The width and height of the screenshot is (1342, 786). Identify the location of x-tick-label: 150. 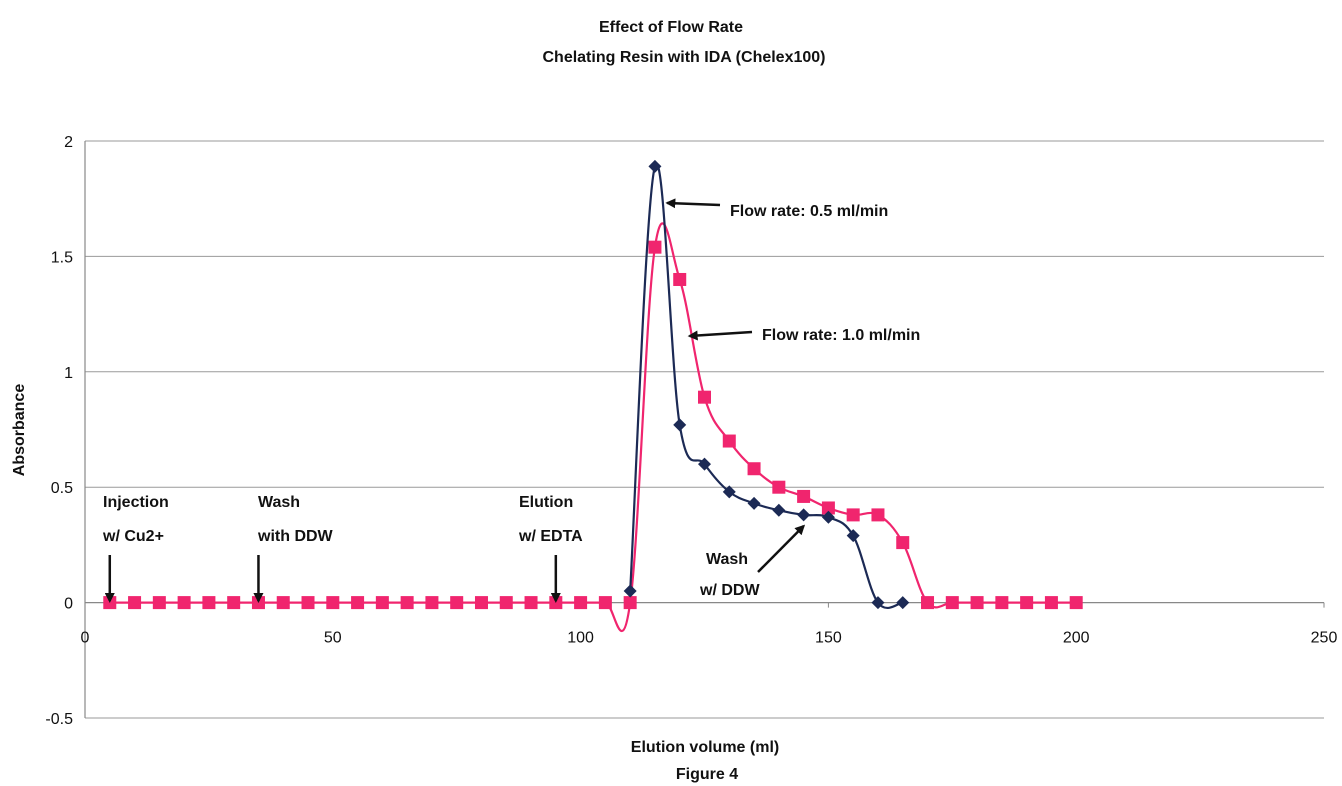
(828, 638).